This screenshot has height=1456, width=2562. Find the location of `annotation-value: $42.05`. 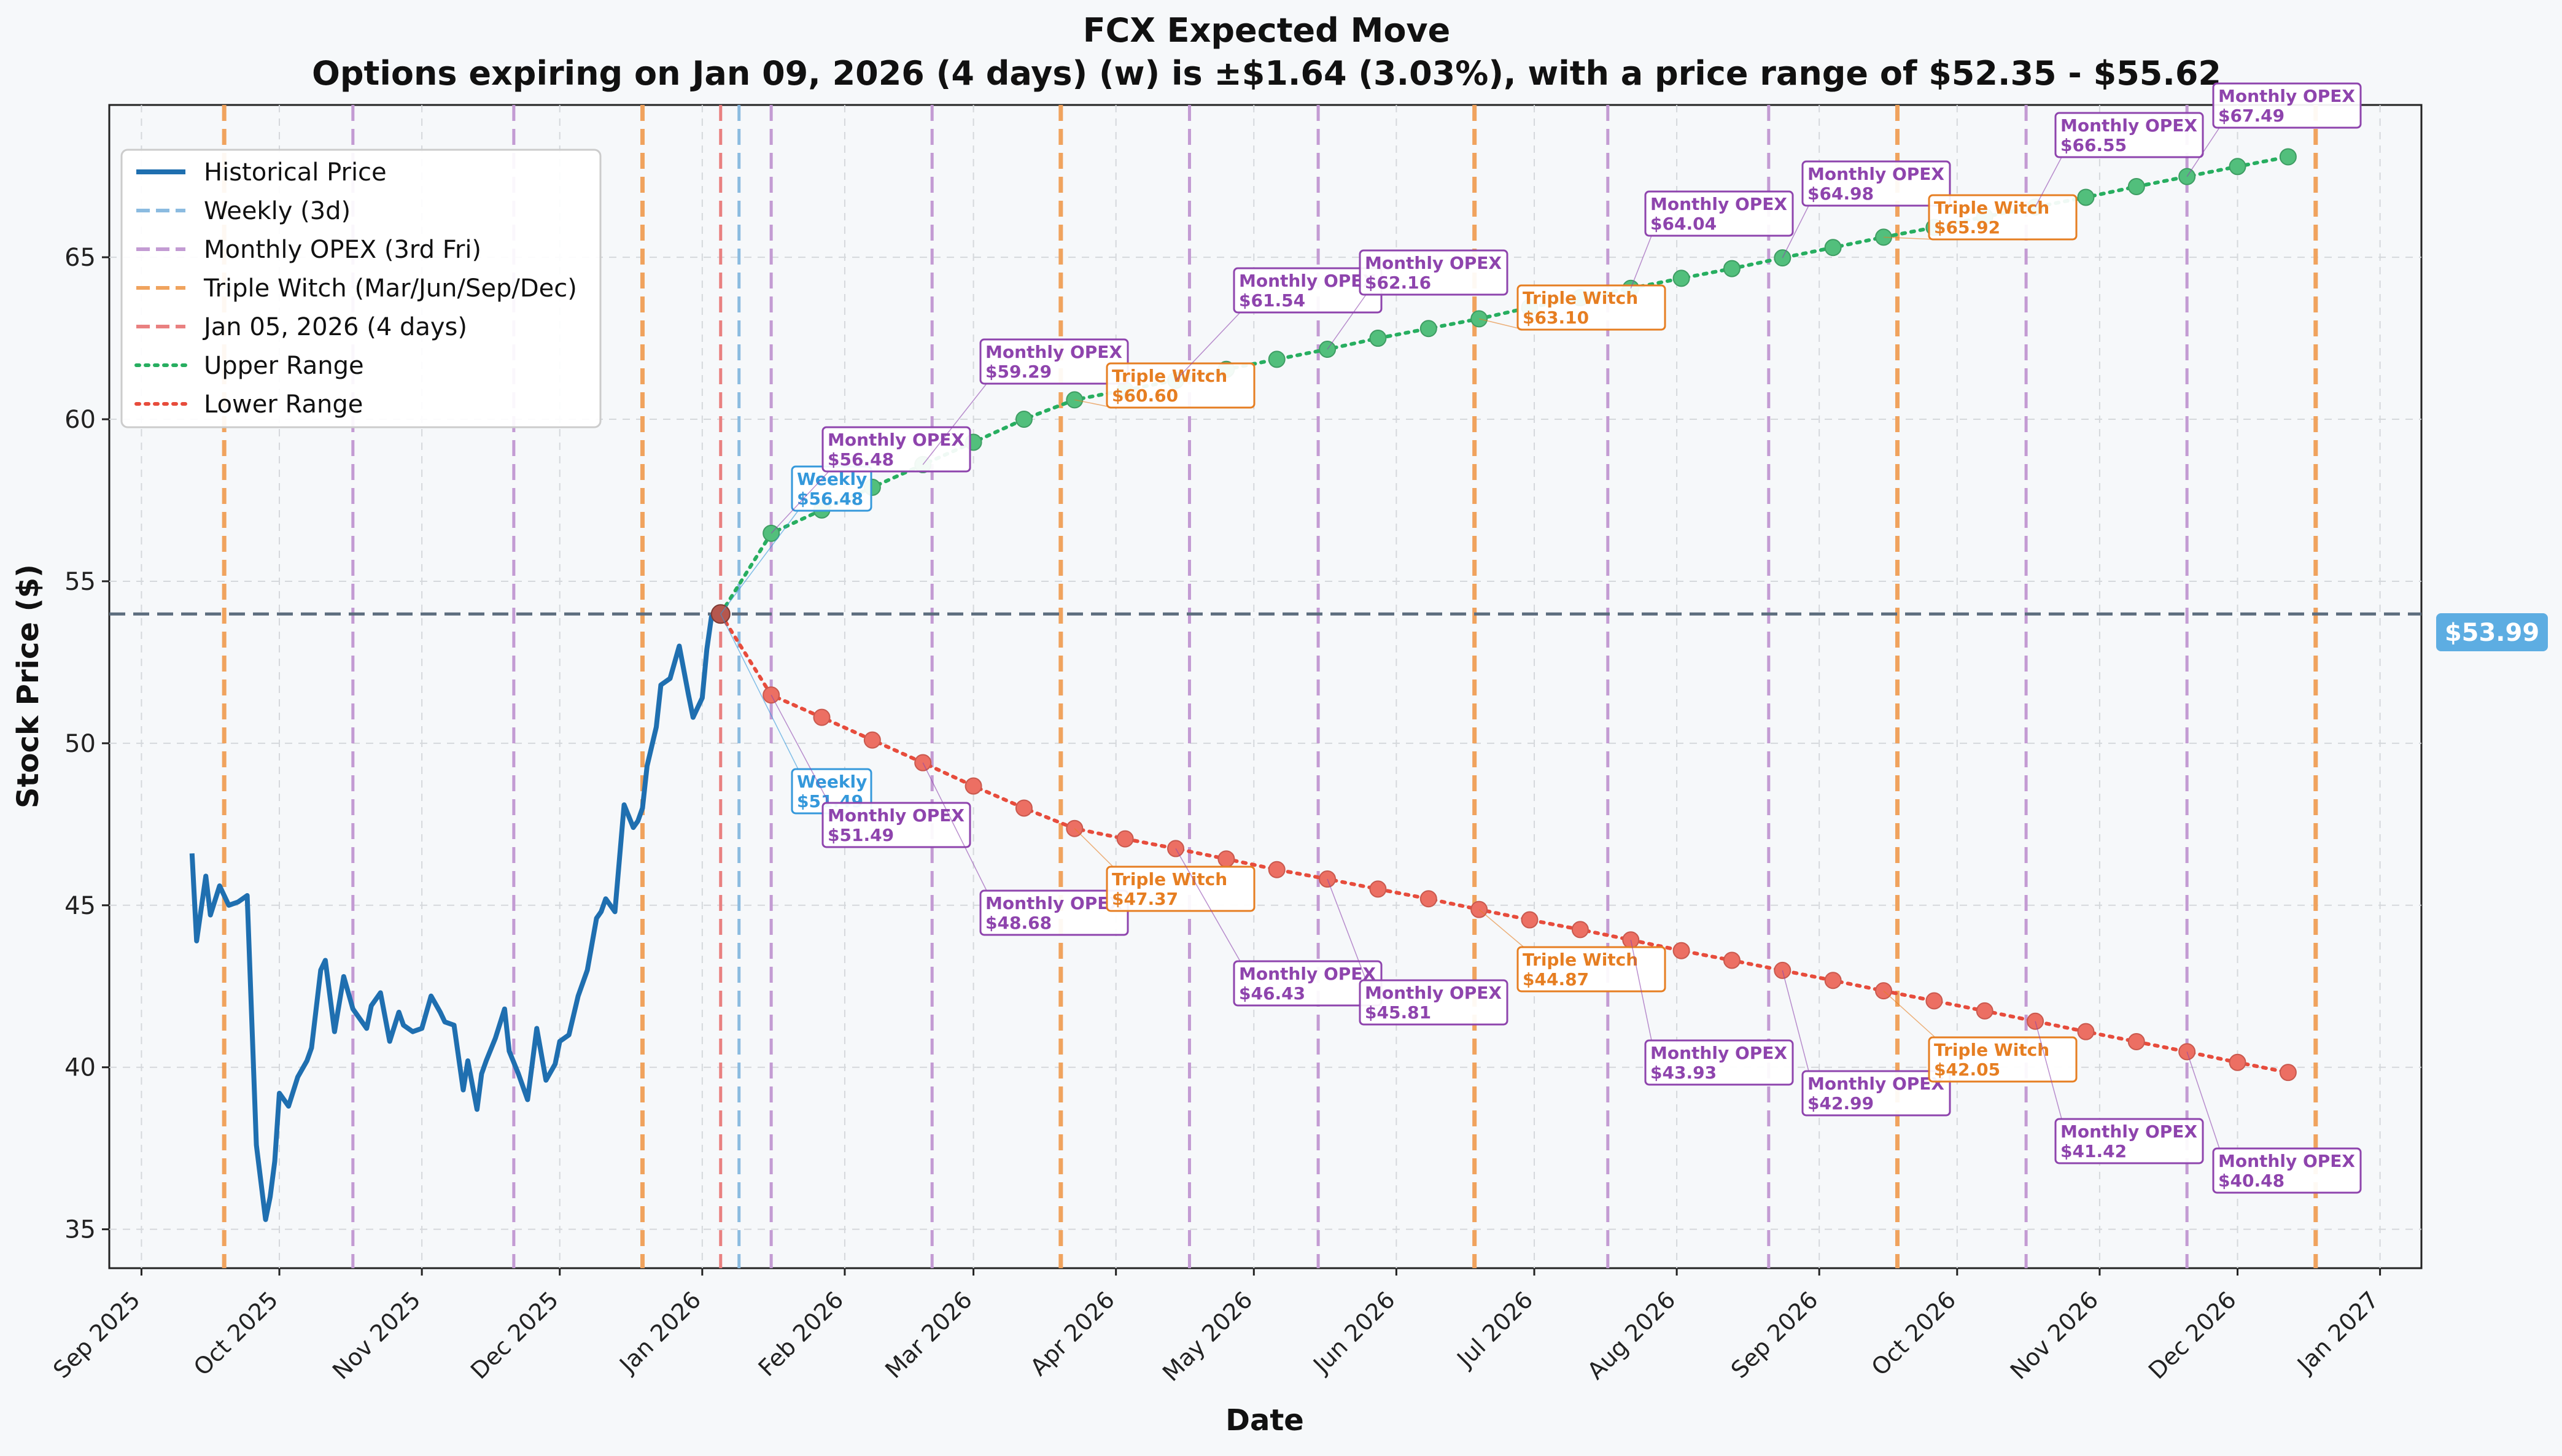

annotation-value: $42.05 is located at coordinates (1967, 1069).